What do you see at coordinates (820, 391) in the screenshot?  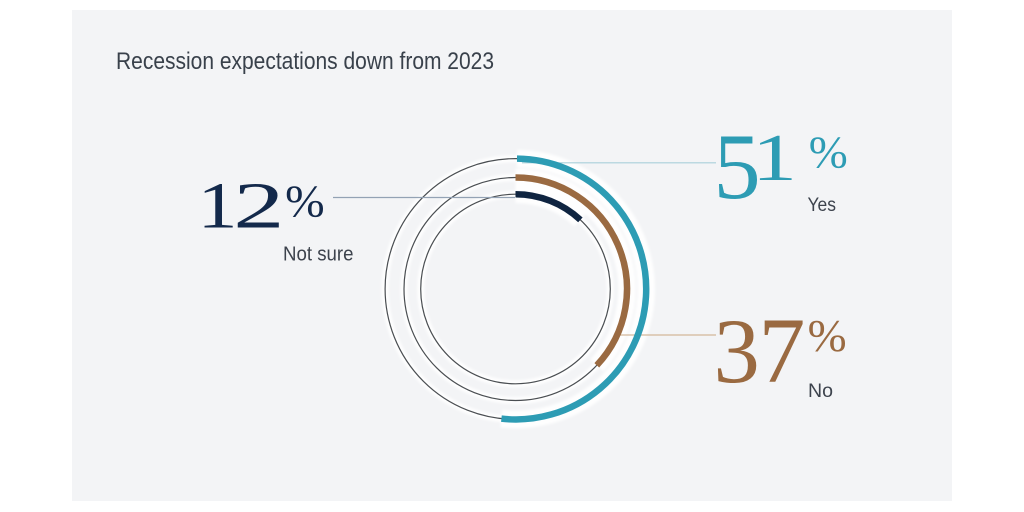 I see `svg-text: No` at bounding box center [820, 391].